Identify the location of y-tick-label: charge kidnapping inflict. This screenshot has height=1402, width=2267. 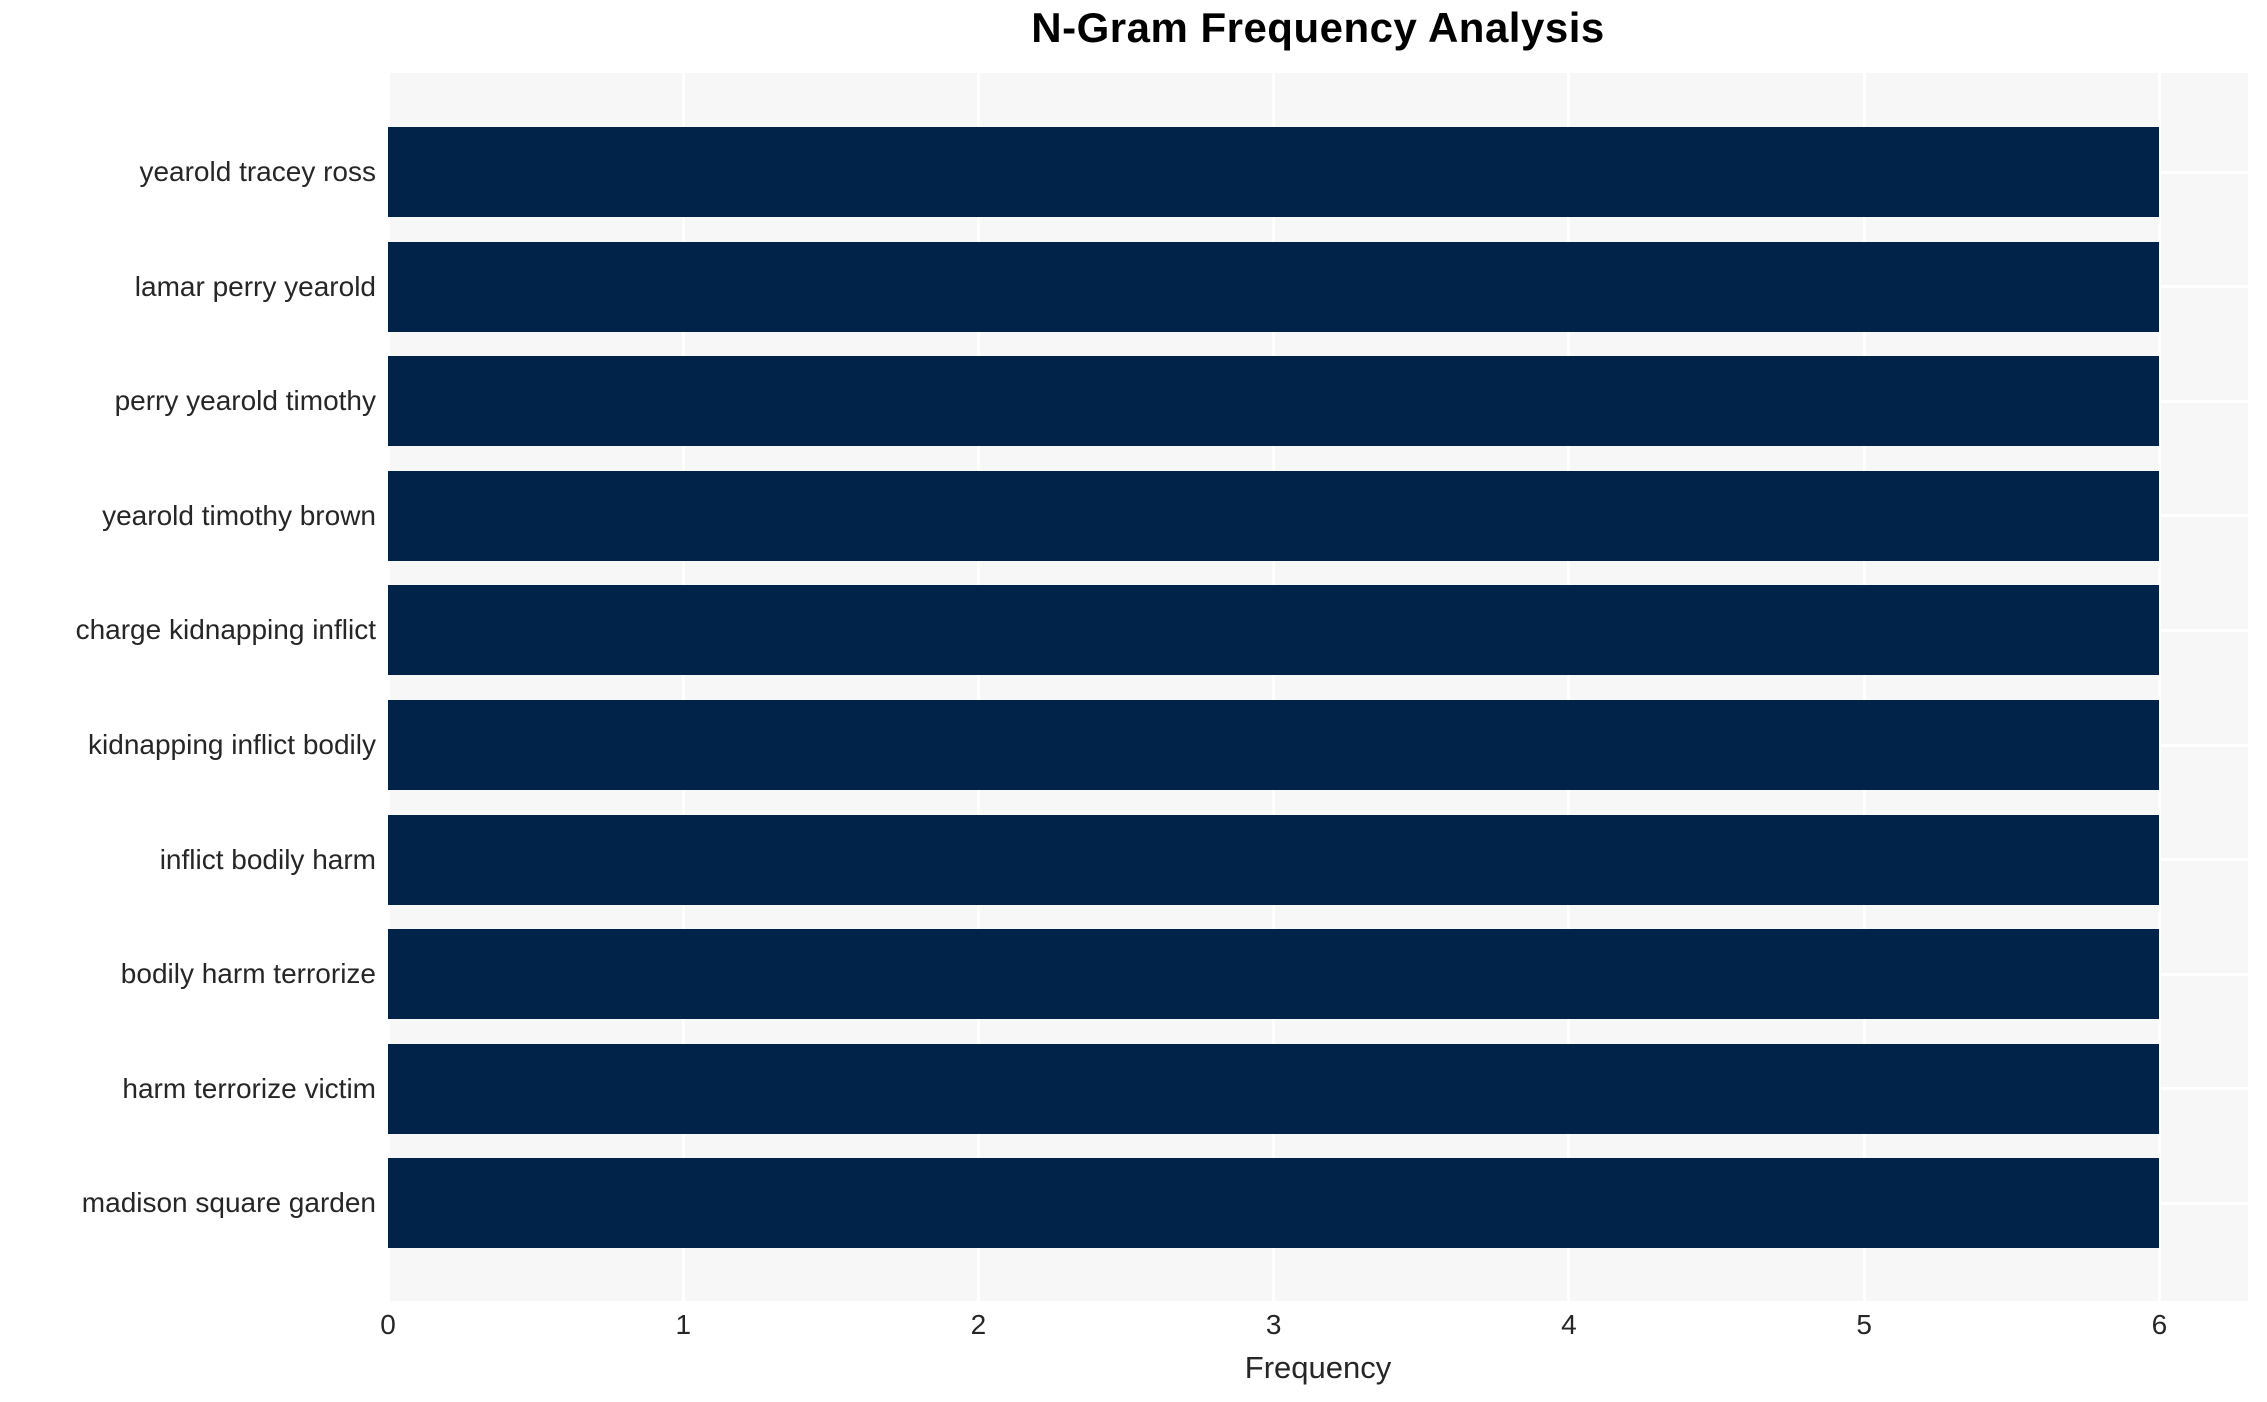
(225, 630).